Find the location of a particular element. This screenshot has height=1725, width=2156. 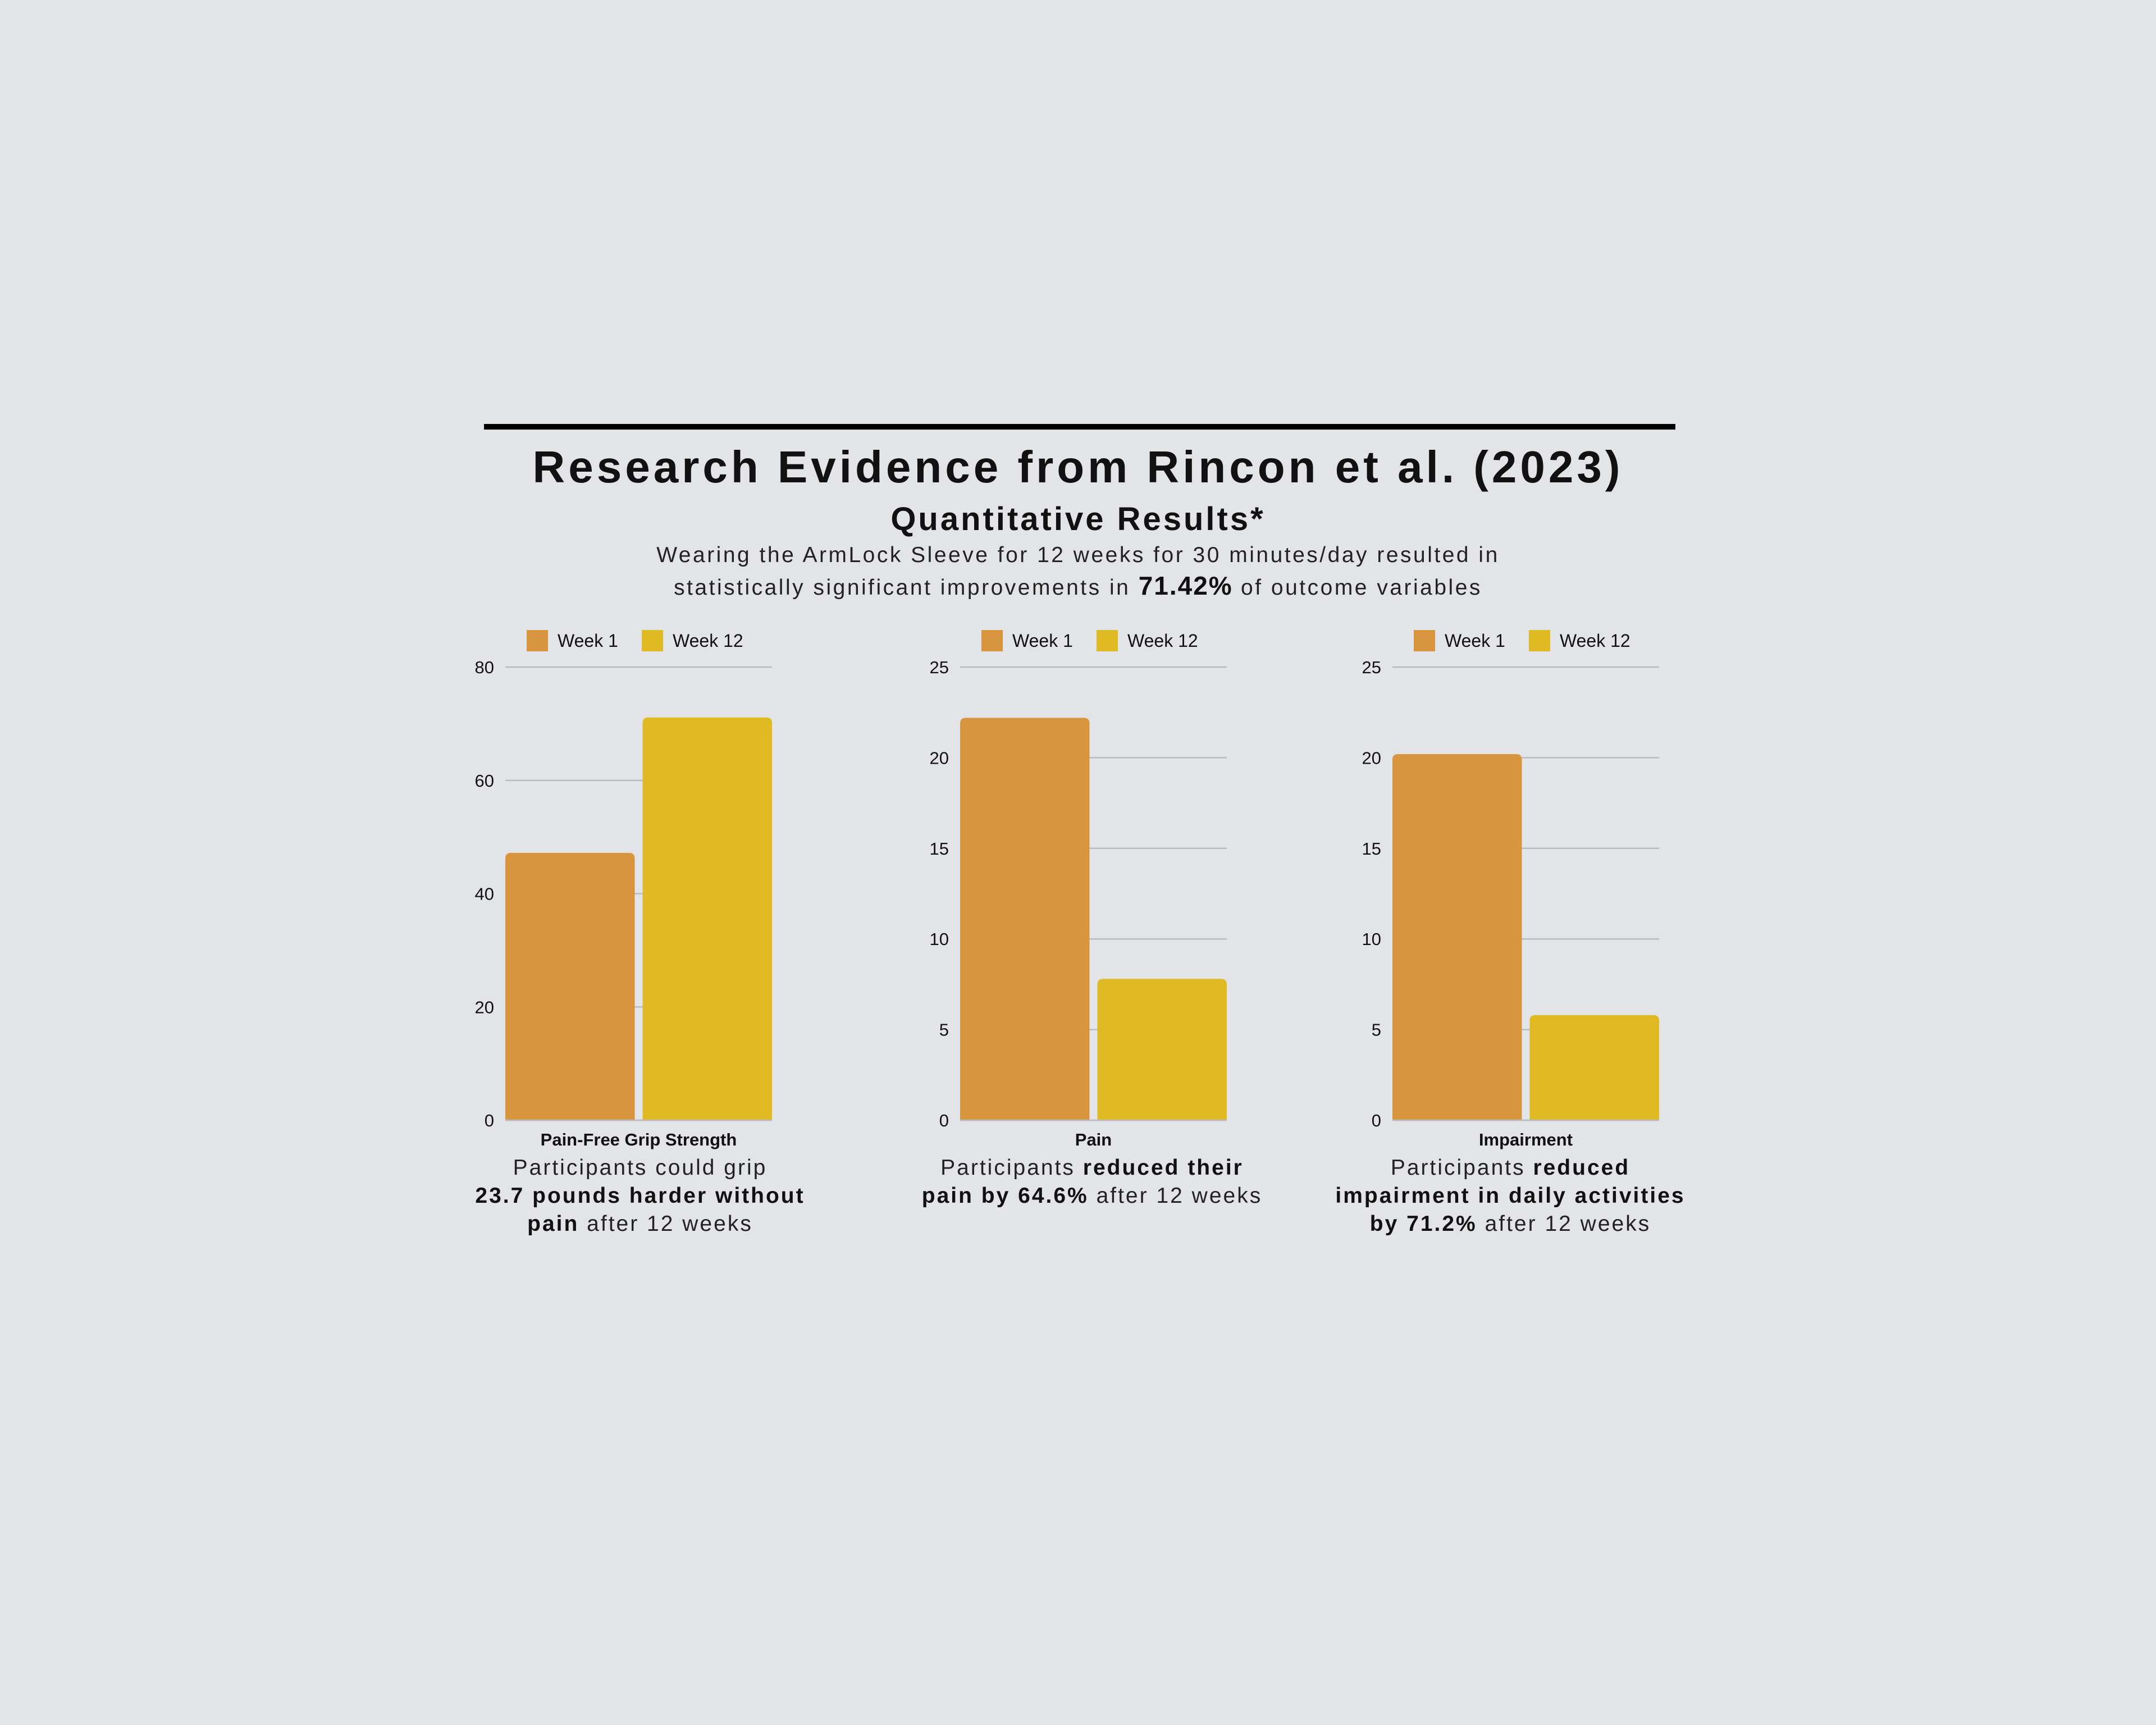

caption-line: Participants could grip is located at coordinates (640, 1168).